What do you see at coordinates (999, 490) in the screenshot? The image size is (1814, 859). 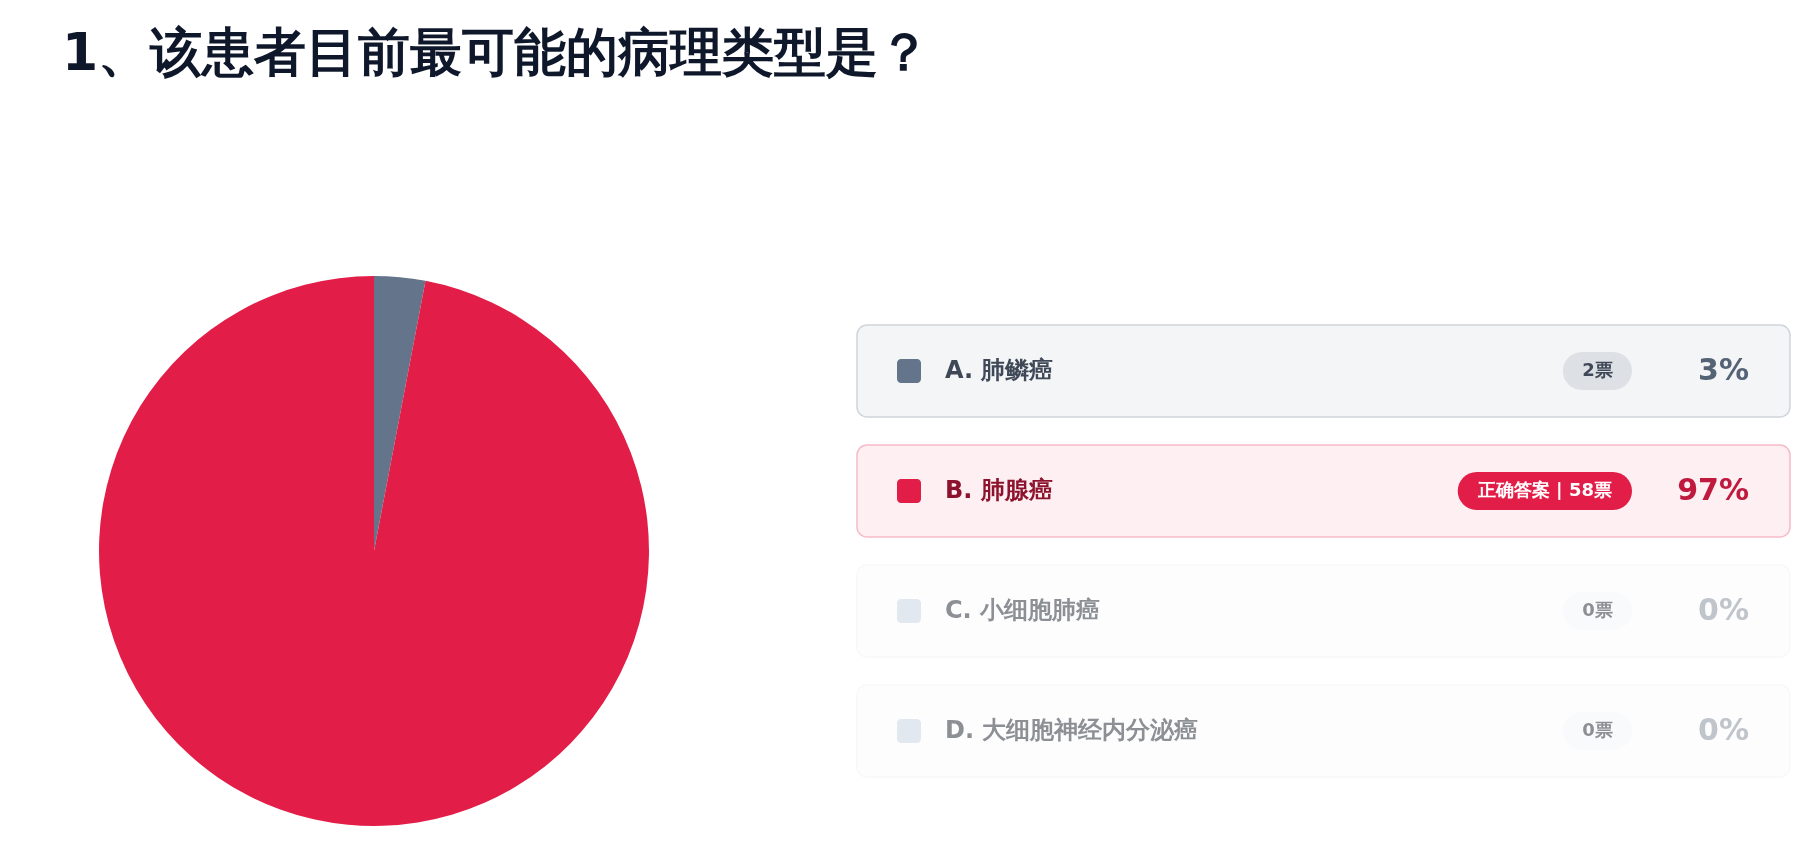 I see `legend-label: B. 肺腺癌` at bounding box center [999, 490].